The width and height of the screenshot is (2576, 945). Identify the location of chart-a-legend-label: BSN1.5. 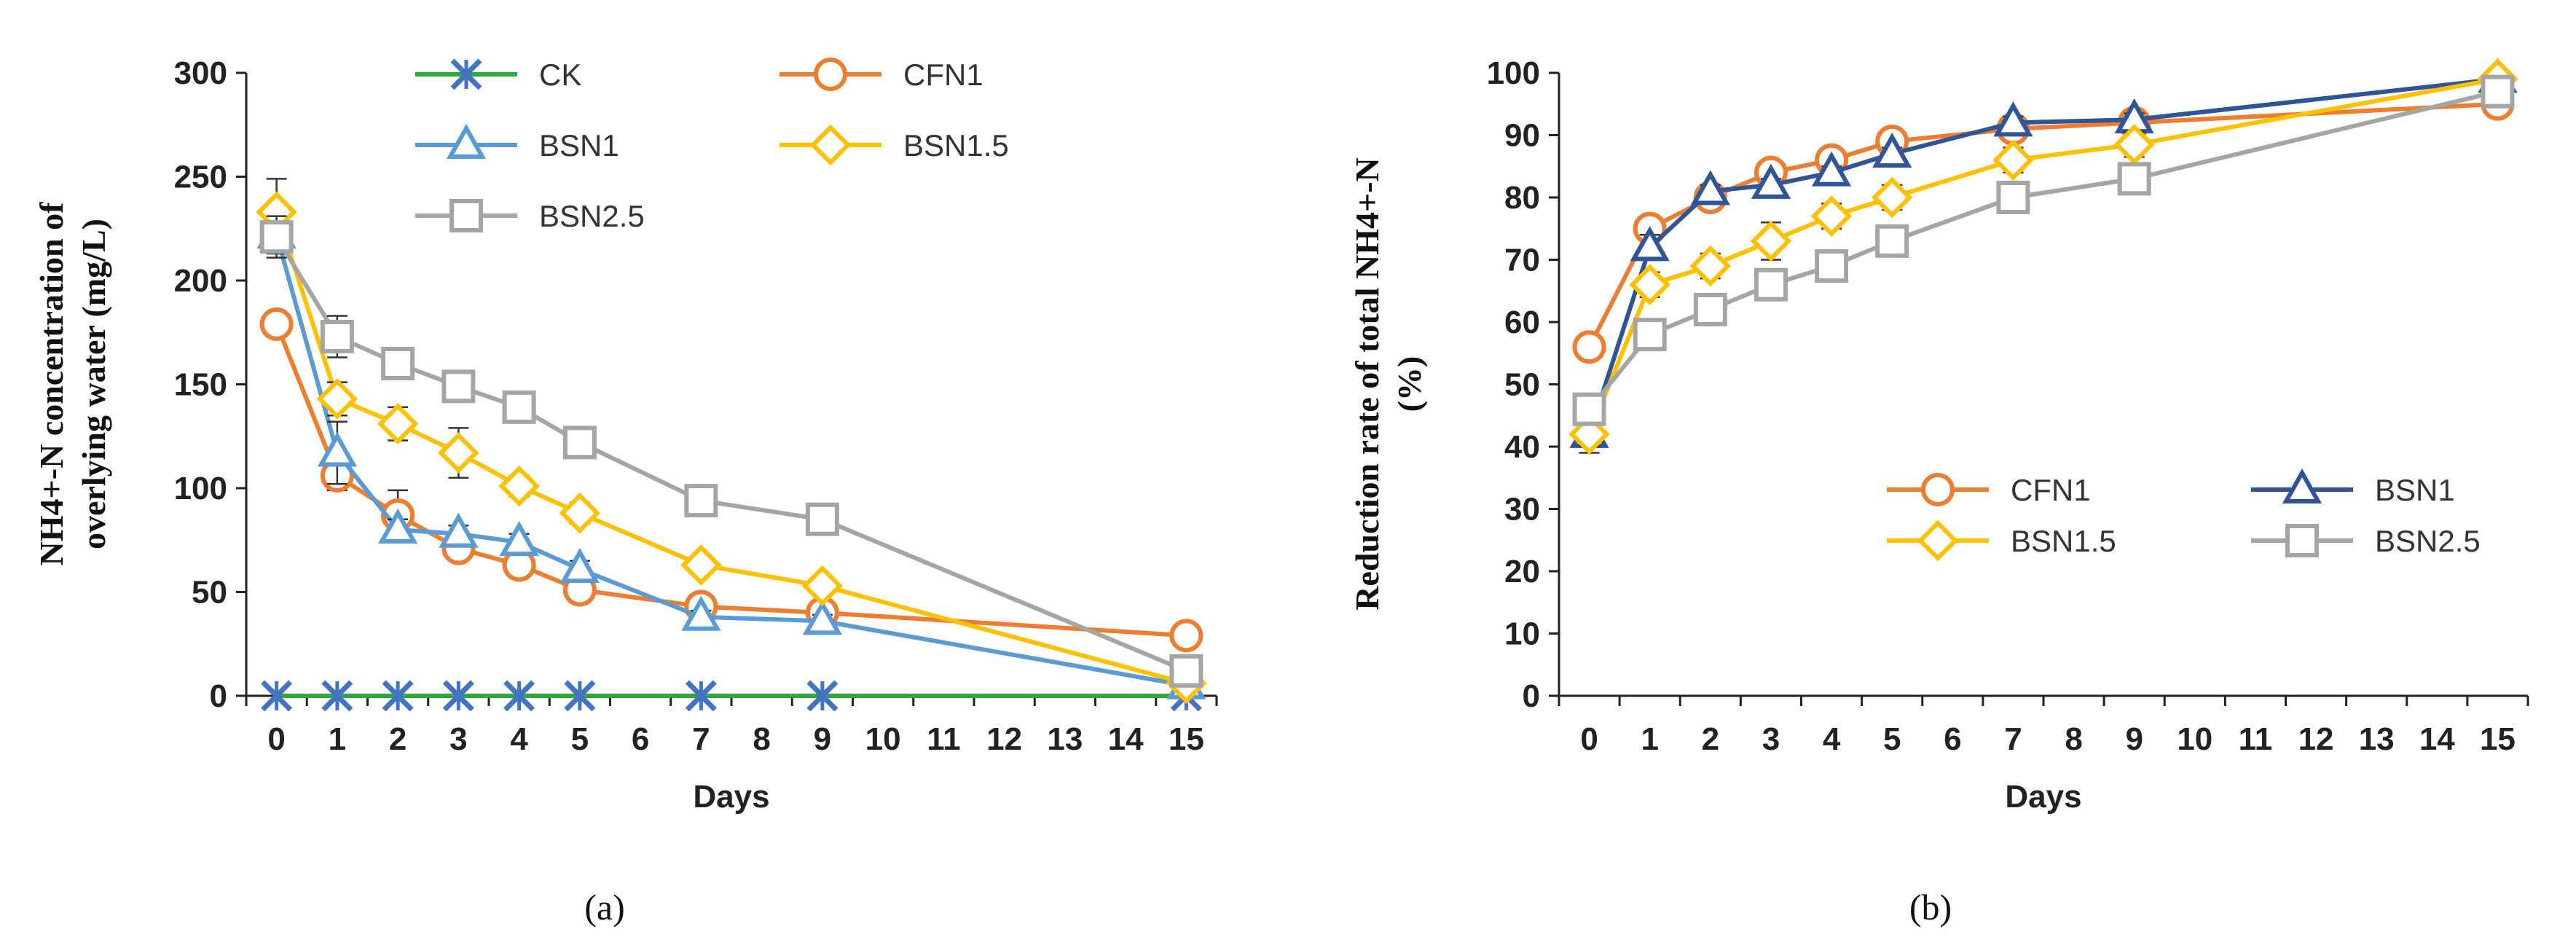
(956, 145).